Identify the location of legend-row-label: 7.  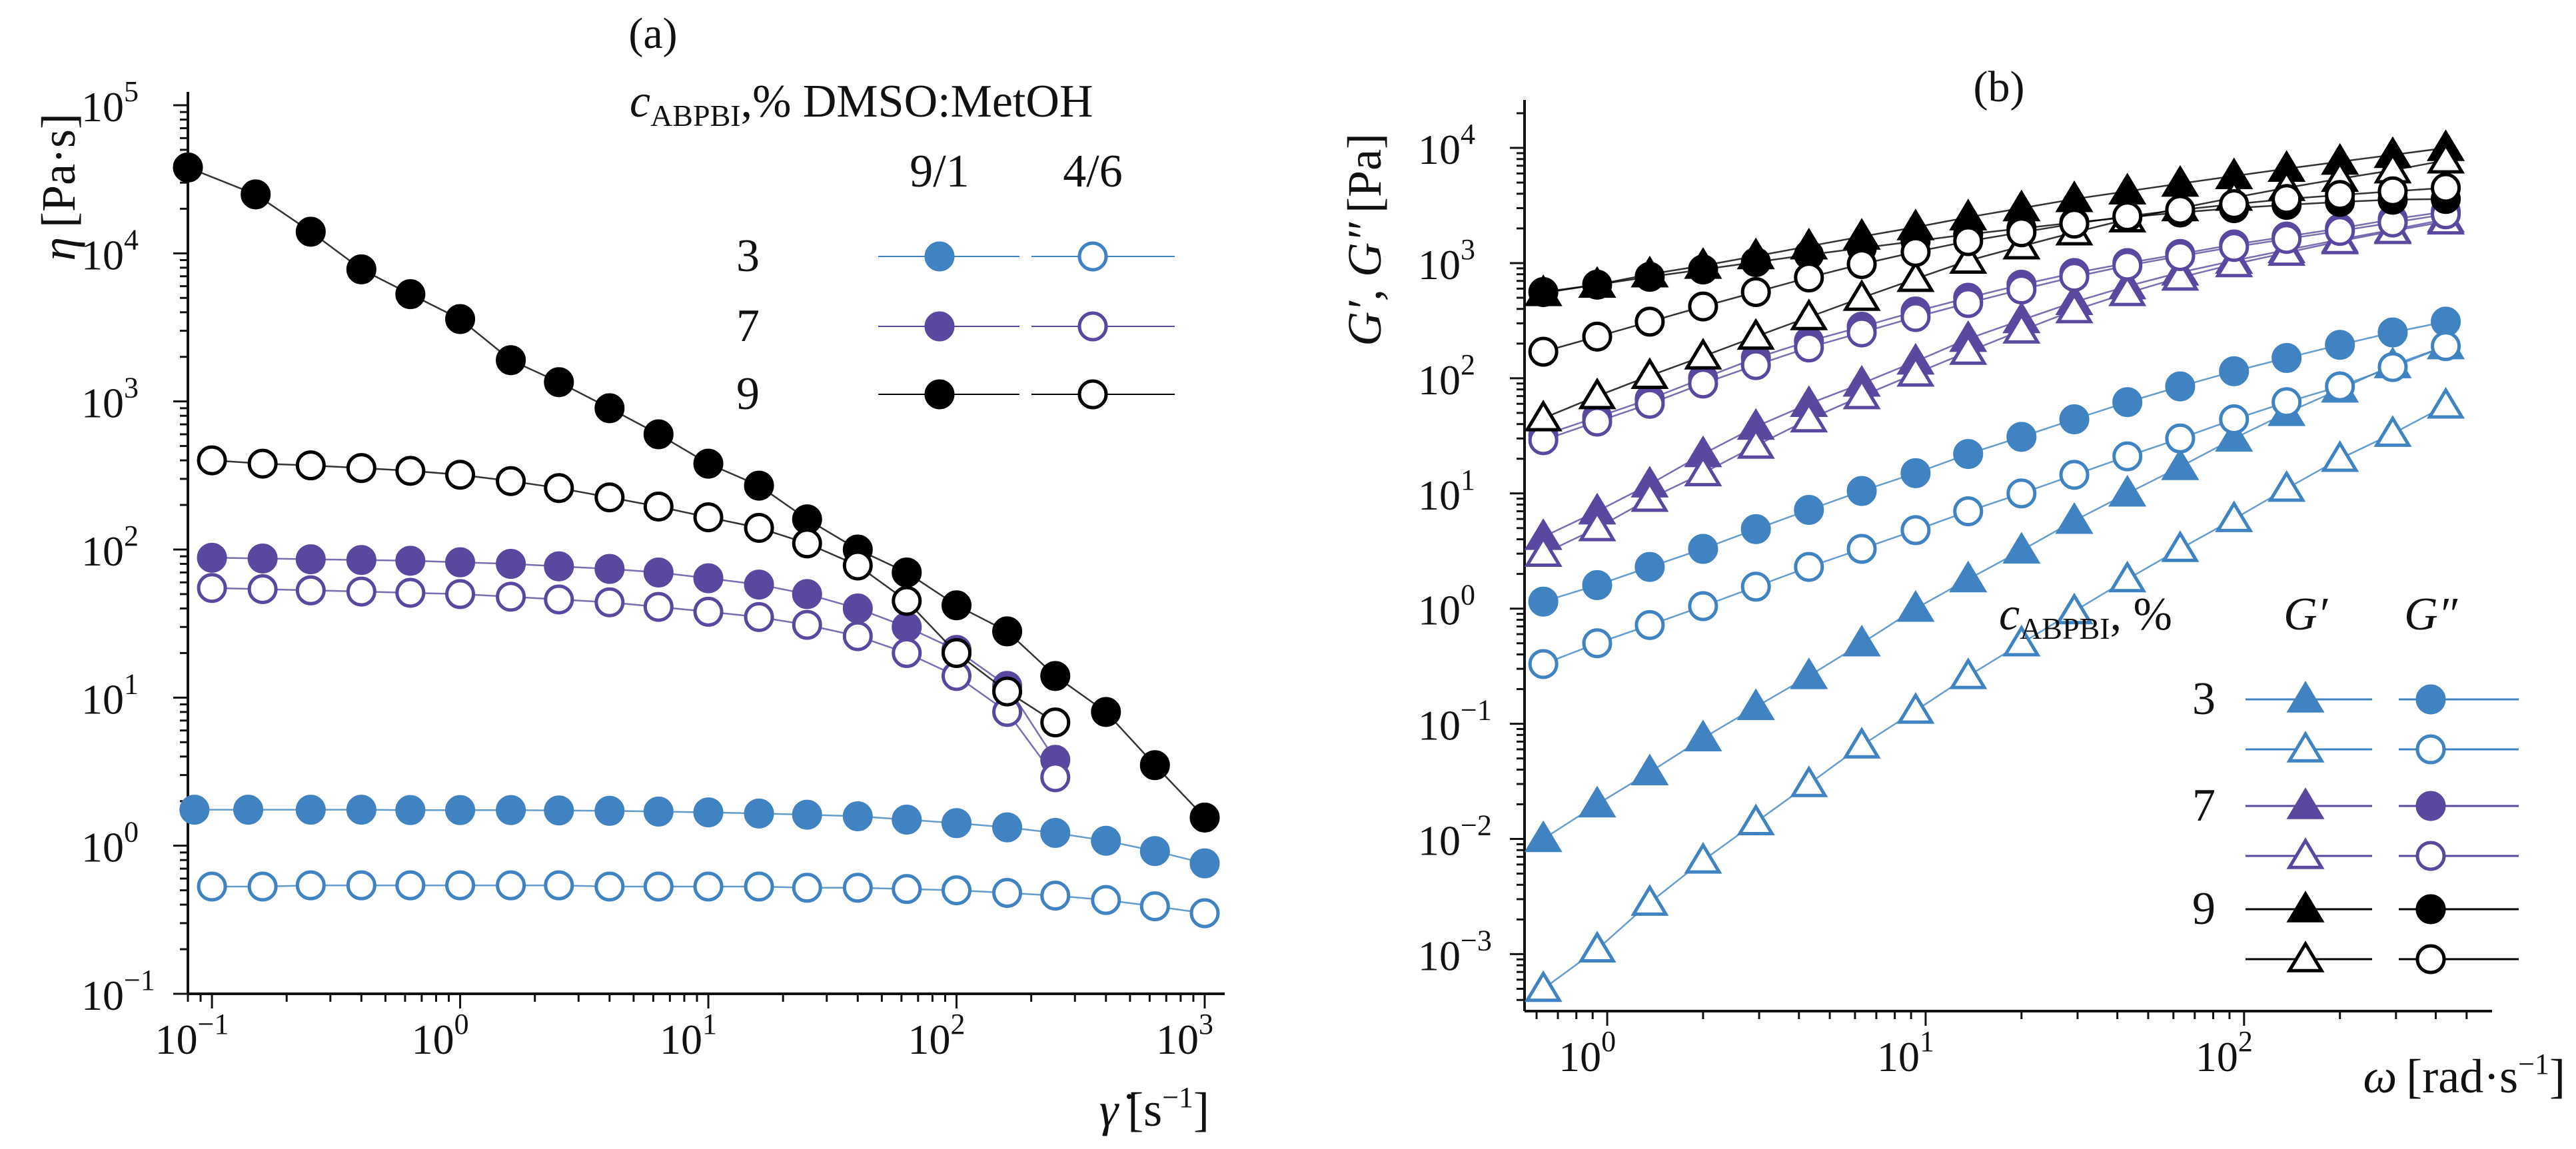
(2204, 805).